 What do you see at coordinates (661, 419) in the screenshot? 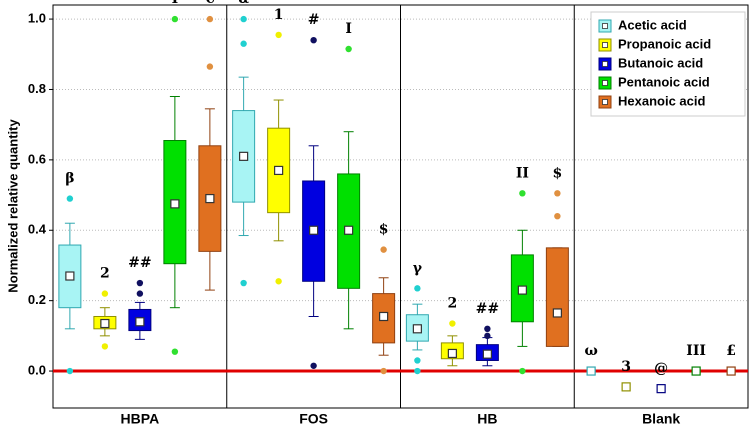
I see `x-tick-label: Blank` at bounding box center [661, 419].